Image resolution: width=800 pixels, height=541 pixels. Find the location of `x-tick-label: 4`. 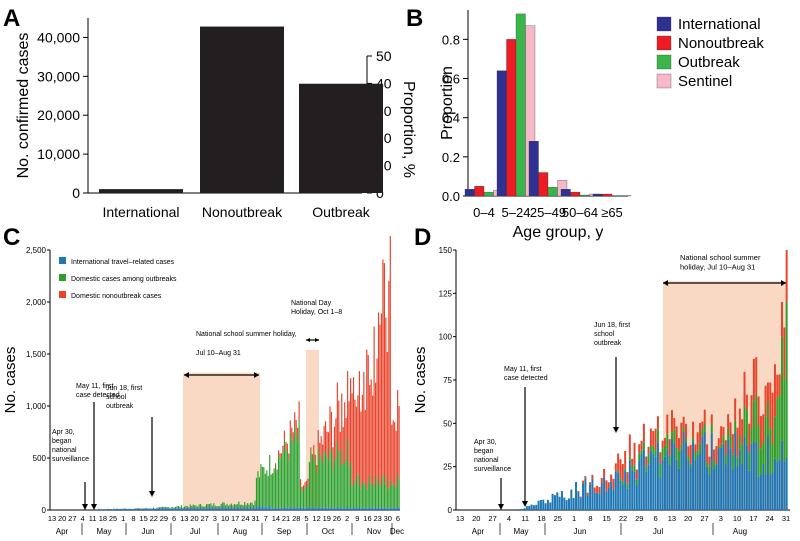

x-tick-label: 4 is located at coordinates (82, 518).